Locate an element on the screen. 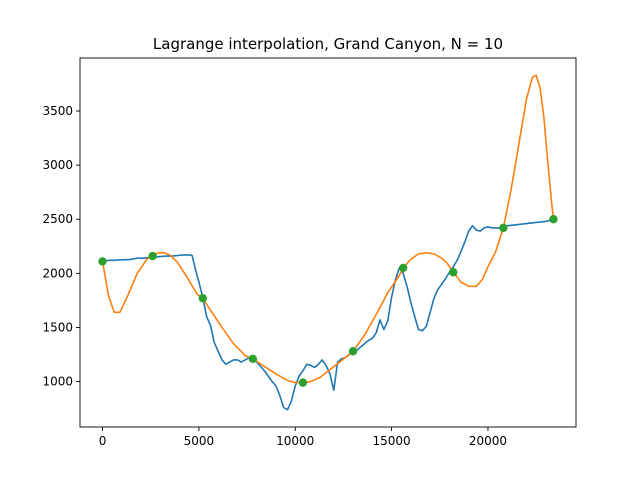 The width and height of the screenshot is (640, 480). x-tick-label: 0 is located at coordinates (103, 441).